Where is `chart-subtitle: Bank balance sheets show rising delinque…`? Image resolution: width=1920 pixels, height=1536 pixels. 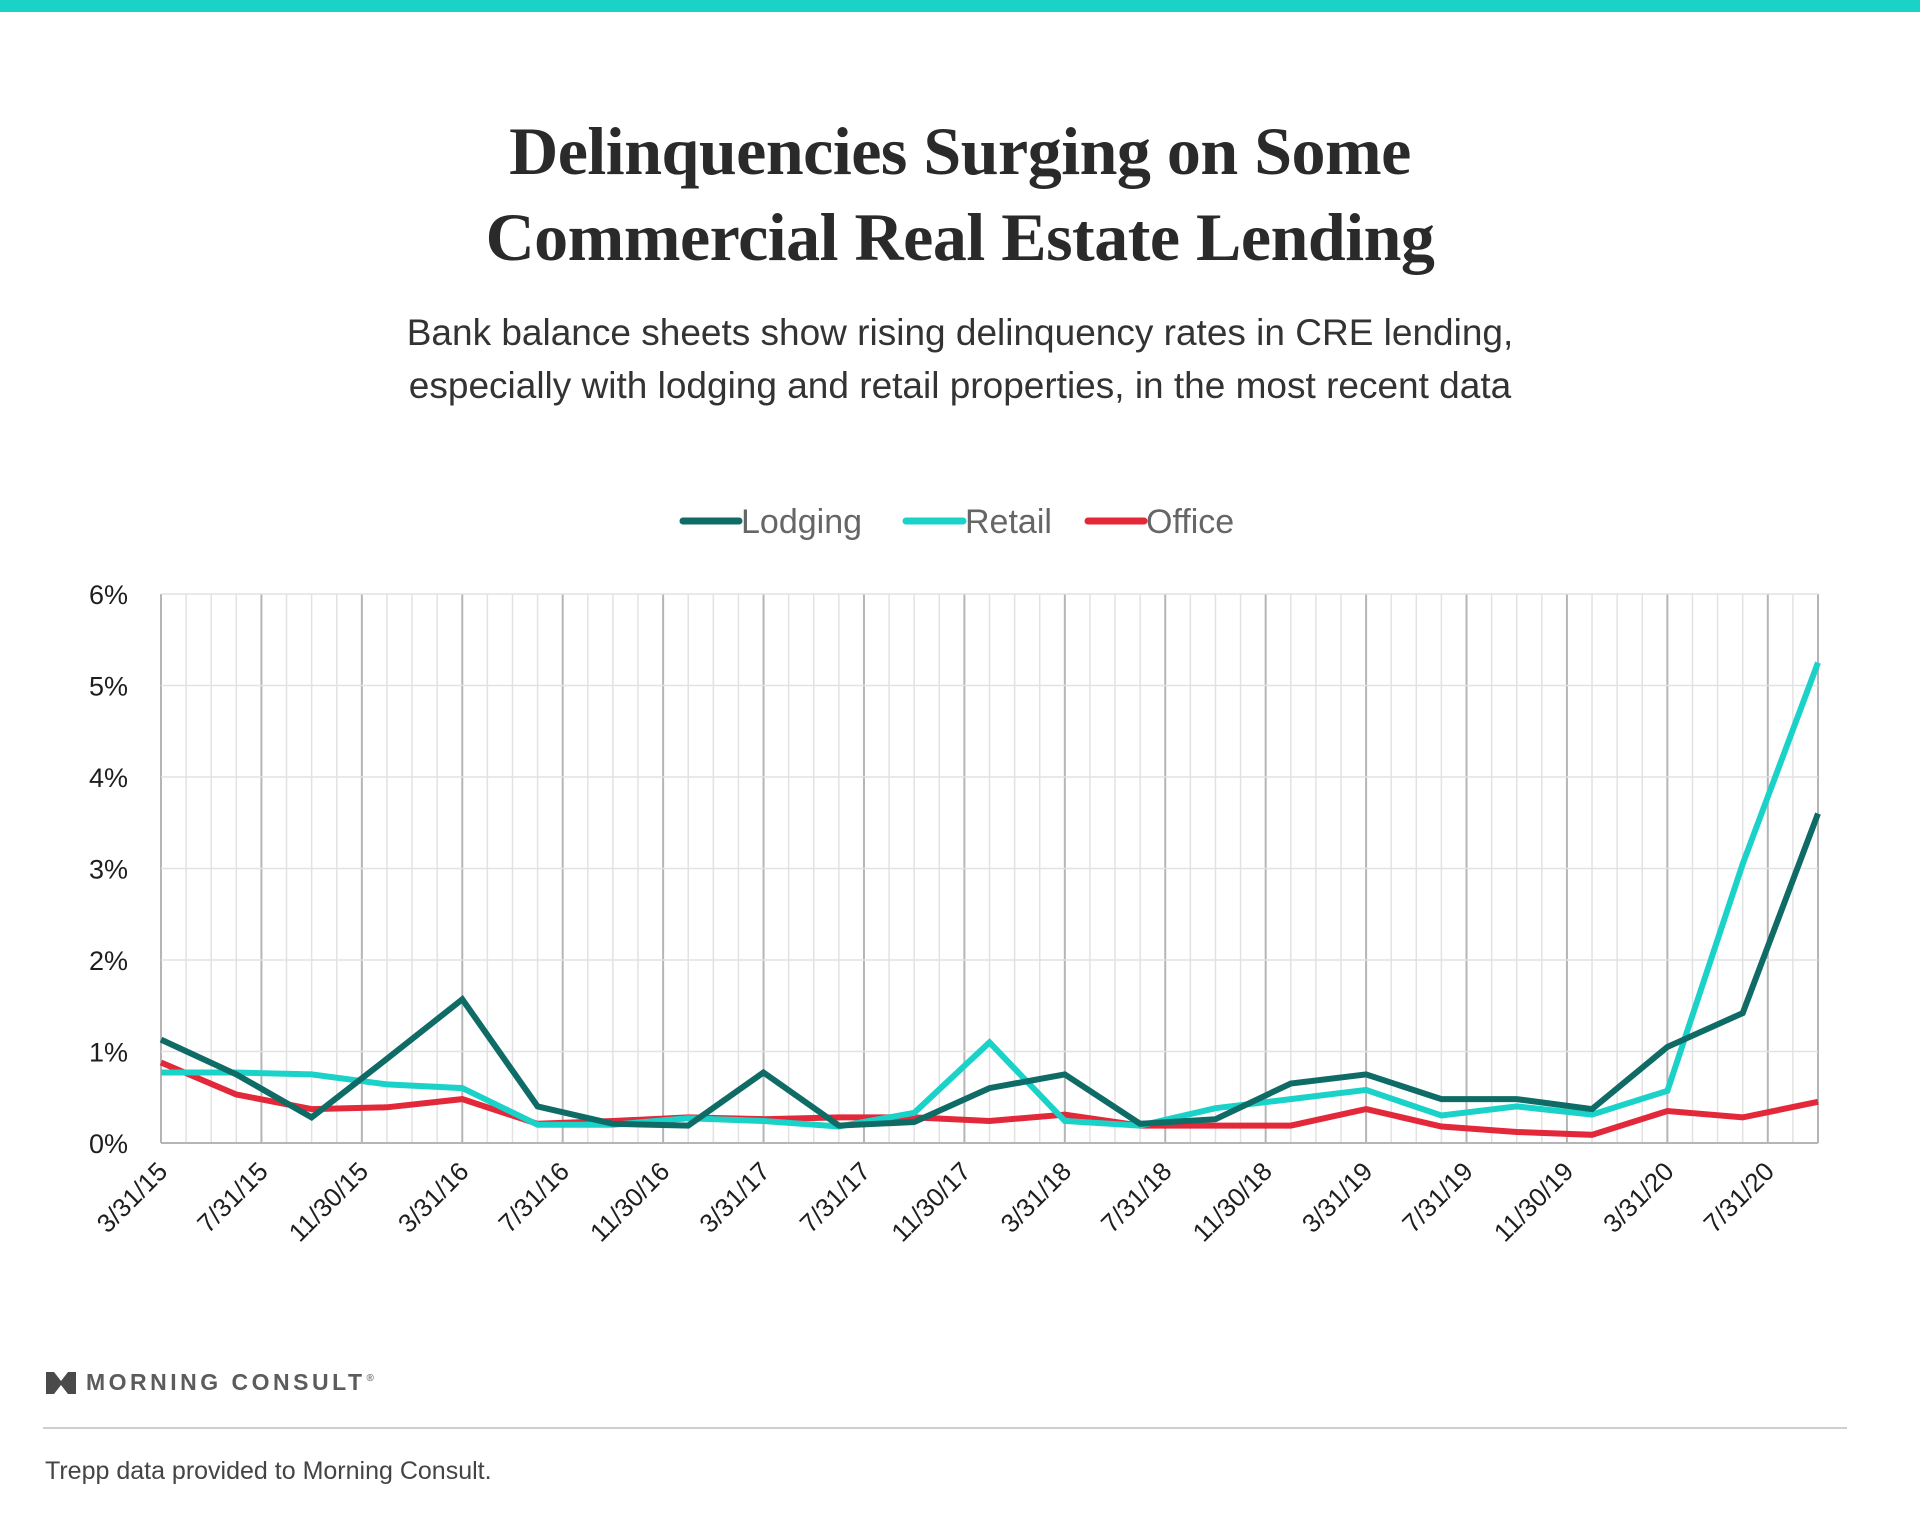
chart-subtitle: Bank balance sheets show rising delinque… is located at coordinates (960, 359).